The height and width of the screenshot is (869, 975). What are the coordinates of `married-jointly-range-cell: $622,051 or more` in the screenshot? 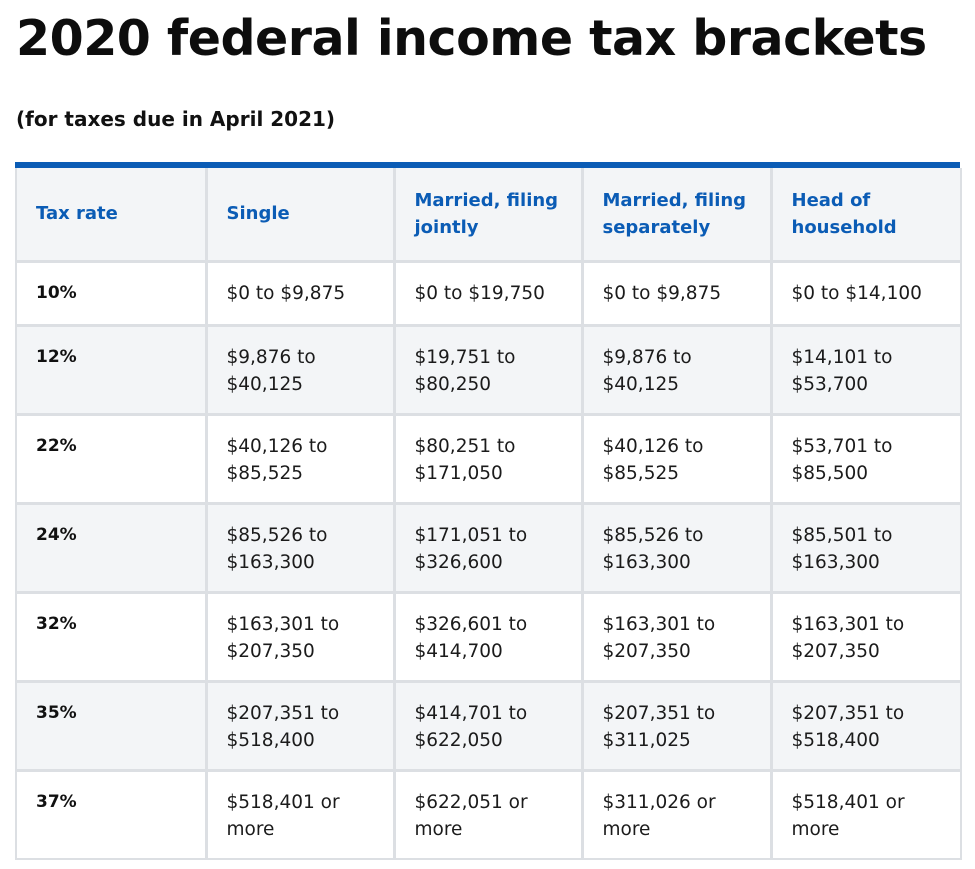 It's located at (489, 814).